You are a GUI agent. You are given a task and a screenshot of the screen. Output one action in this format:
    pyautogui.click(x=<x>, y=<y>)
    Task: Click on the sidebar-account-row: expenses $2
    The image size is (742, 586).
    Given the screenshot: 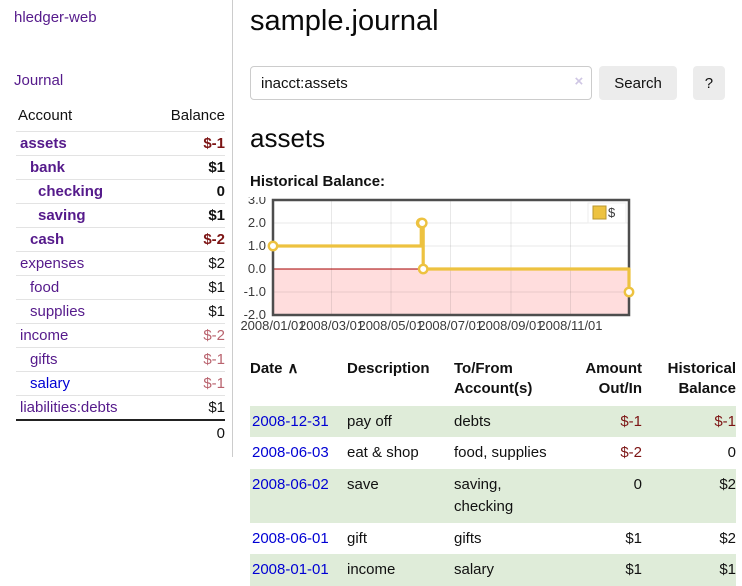 What is the action you would take?
    pyautogui.click(x=120, y=264)
    